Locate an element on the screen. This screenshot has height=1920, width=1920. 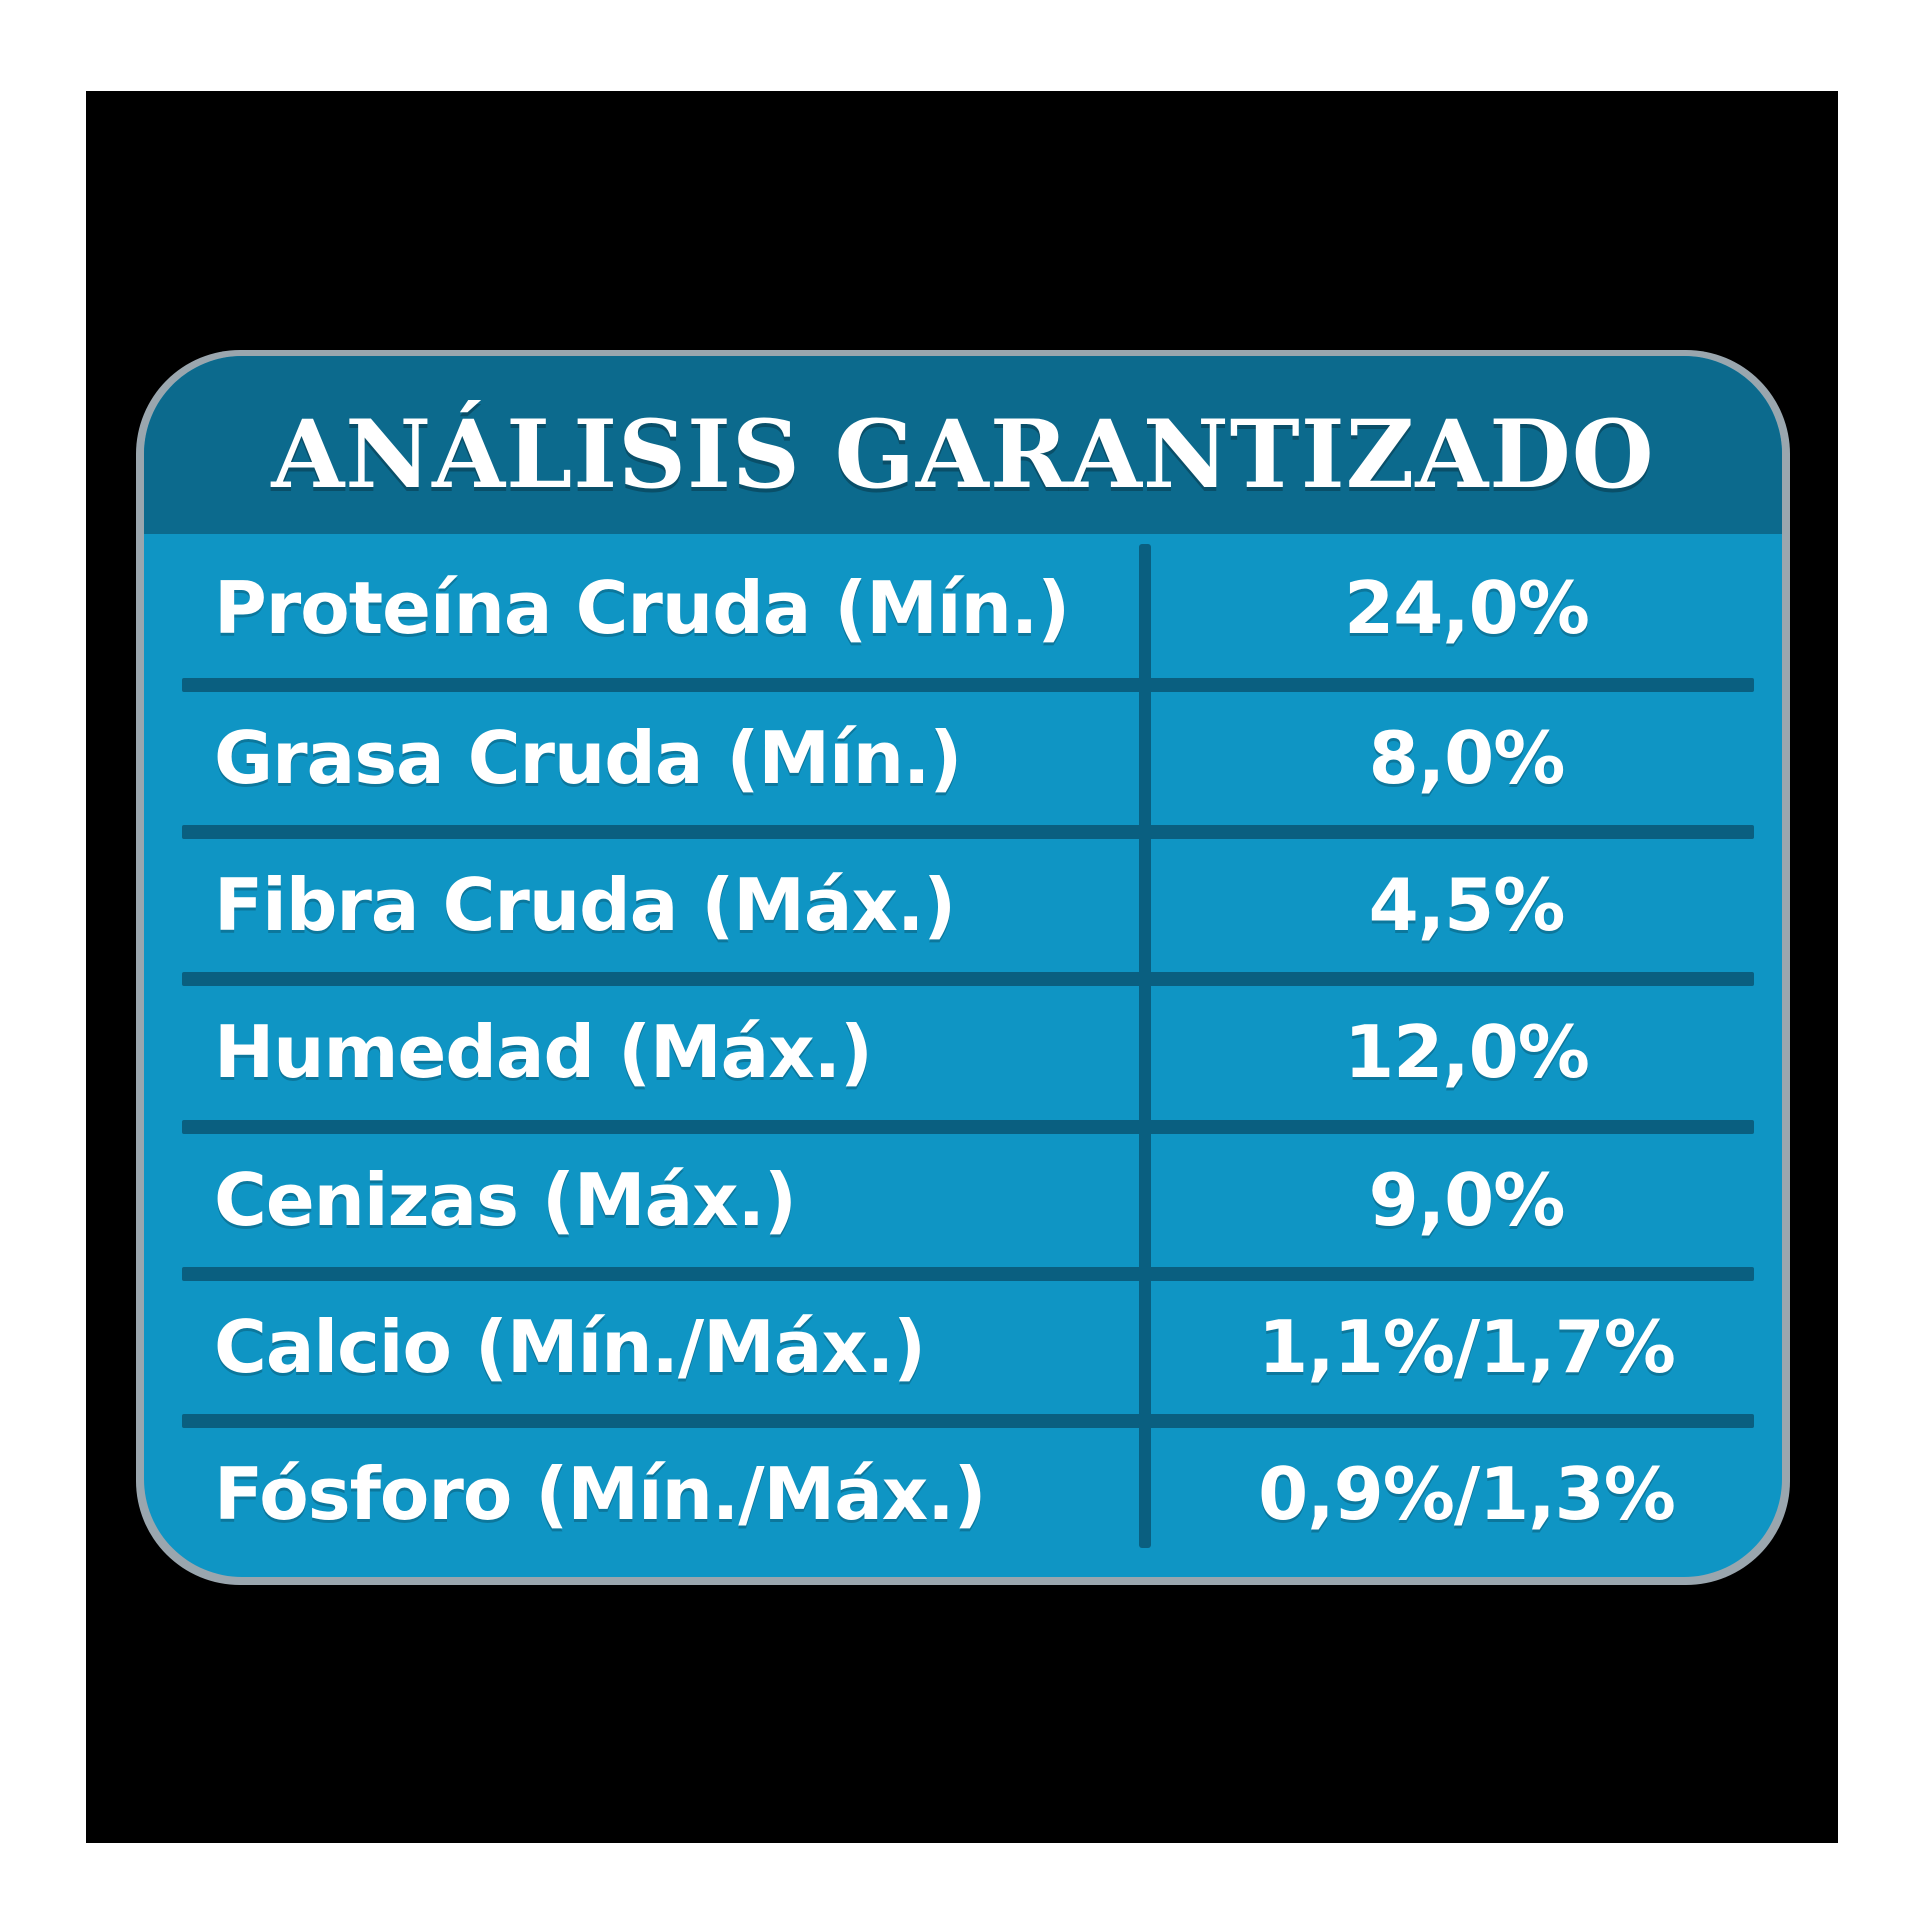
table-row: Fósforo (Mín./Máx.) 0,9%/1,3% is located at coordinates (963, 1494).